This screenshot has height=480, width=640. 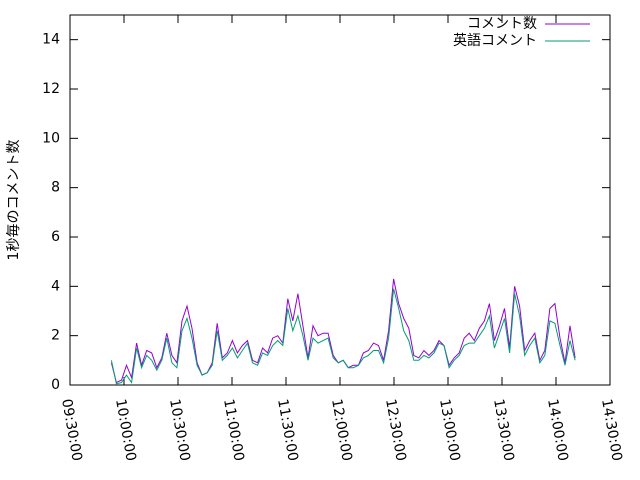 I want to click on legend-label: コメント数, so click(x=502, y=24).